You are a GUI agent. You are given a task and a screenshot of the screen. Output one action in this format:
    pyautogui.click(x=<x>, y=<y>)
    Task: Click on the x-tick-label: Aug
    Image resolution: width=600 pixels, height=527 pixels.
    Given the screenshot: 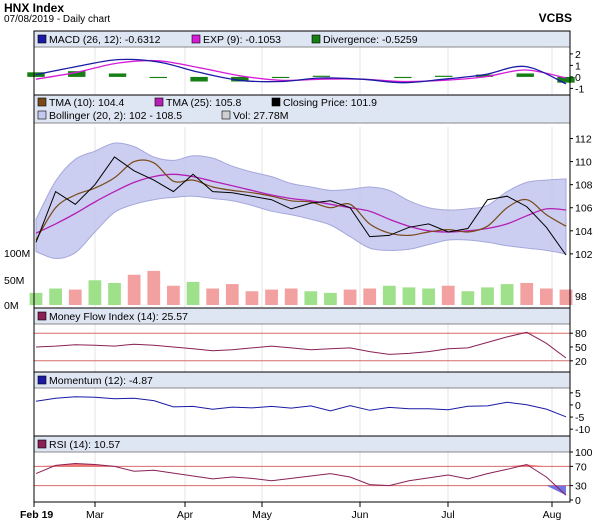 What is the action you would take?
    pyautogui.click(x=552, y=515)
    